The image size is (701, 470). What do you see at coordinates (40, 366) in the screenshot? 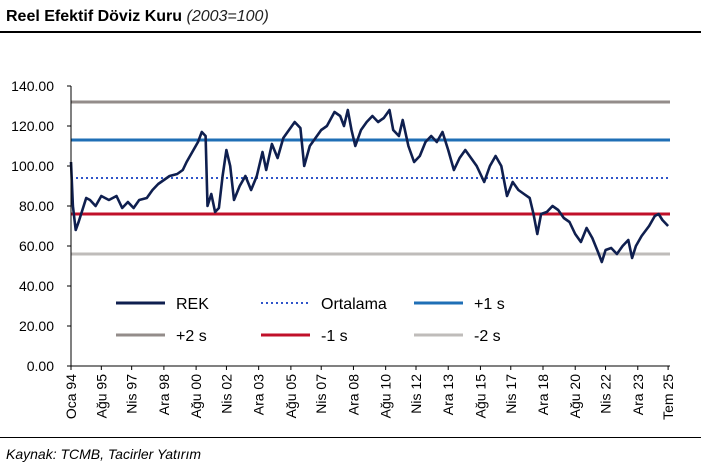
I see `y-tick-label: 0.00` at bounding box center [40, 366].